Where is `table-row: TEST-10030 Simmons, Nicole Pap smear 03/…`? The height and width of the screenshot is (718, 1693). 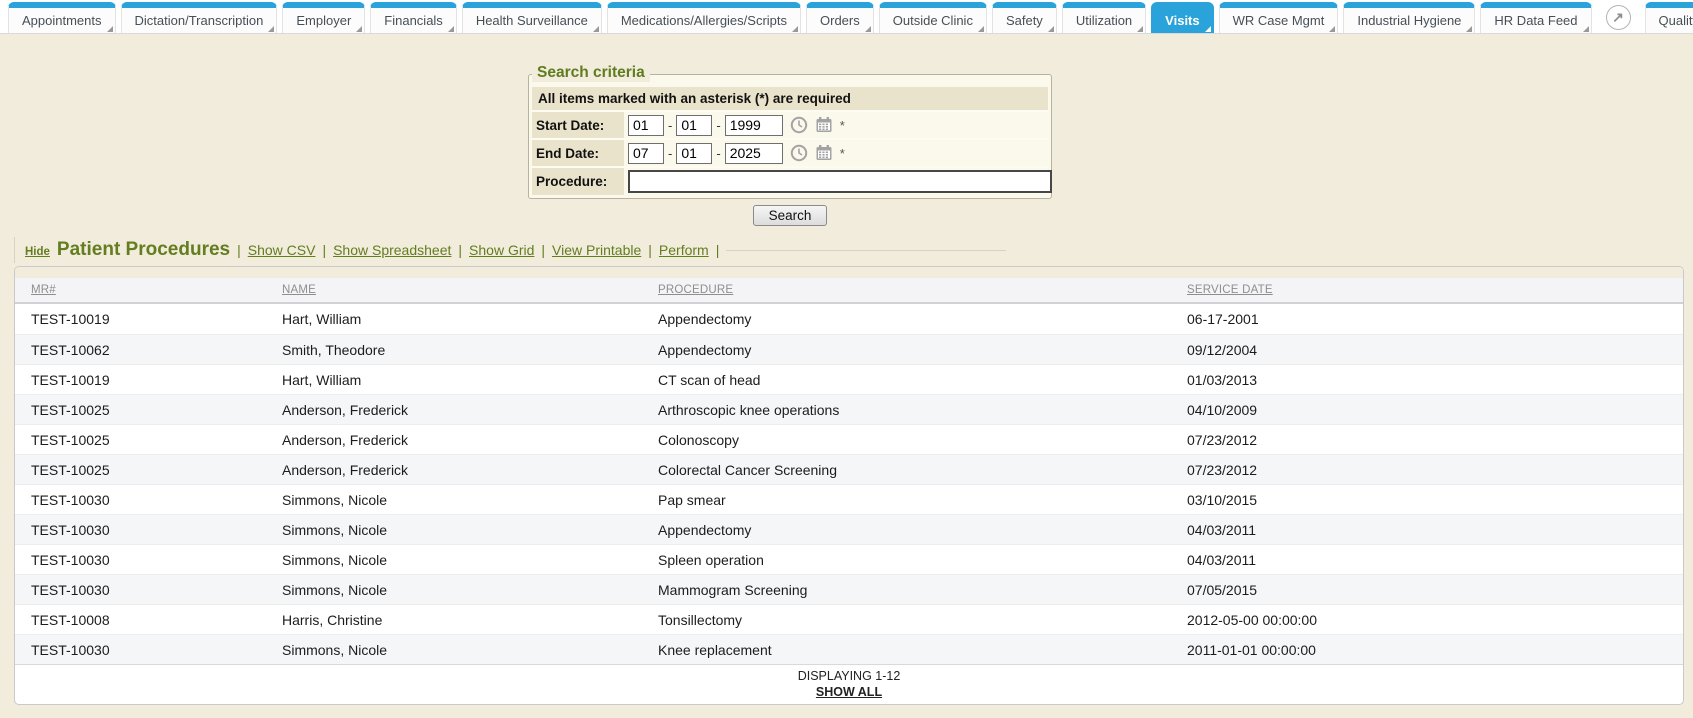
table-row: TEST-10030 Simmons, Nicole Pap smear 03/… is located at coordinates (849, 499).